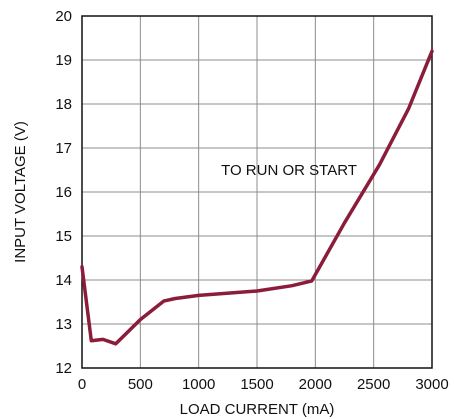  I want to click on x-tick-labels: 0 500 1000 1500 2000 2500 3000, so click(263, 384).